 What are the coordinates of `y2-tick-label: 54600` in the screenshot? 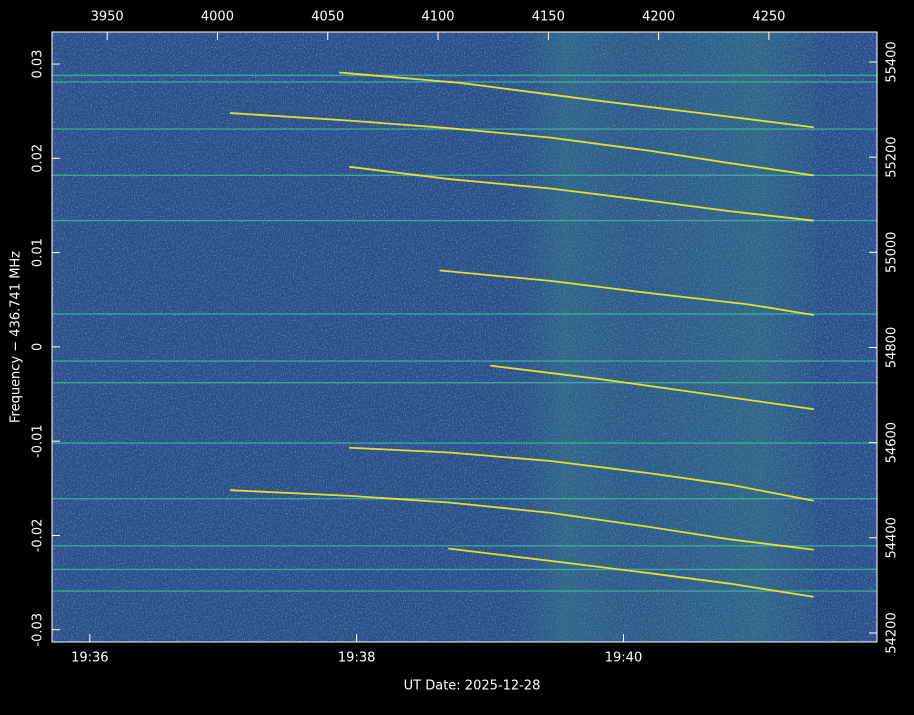 It's located at (892, 442).